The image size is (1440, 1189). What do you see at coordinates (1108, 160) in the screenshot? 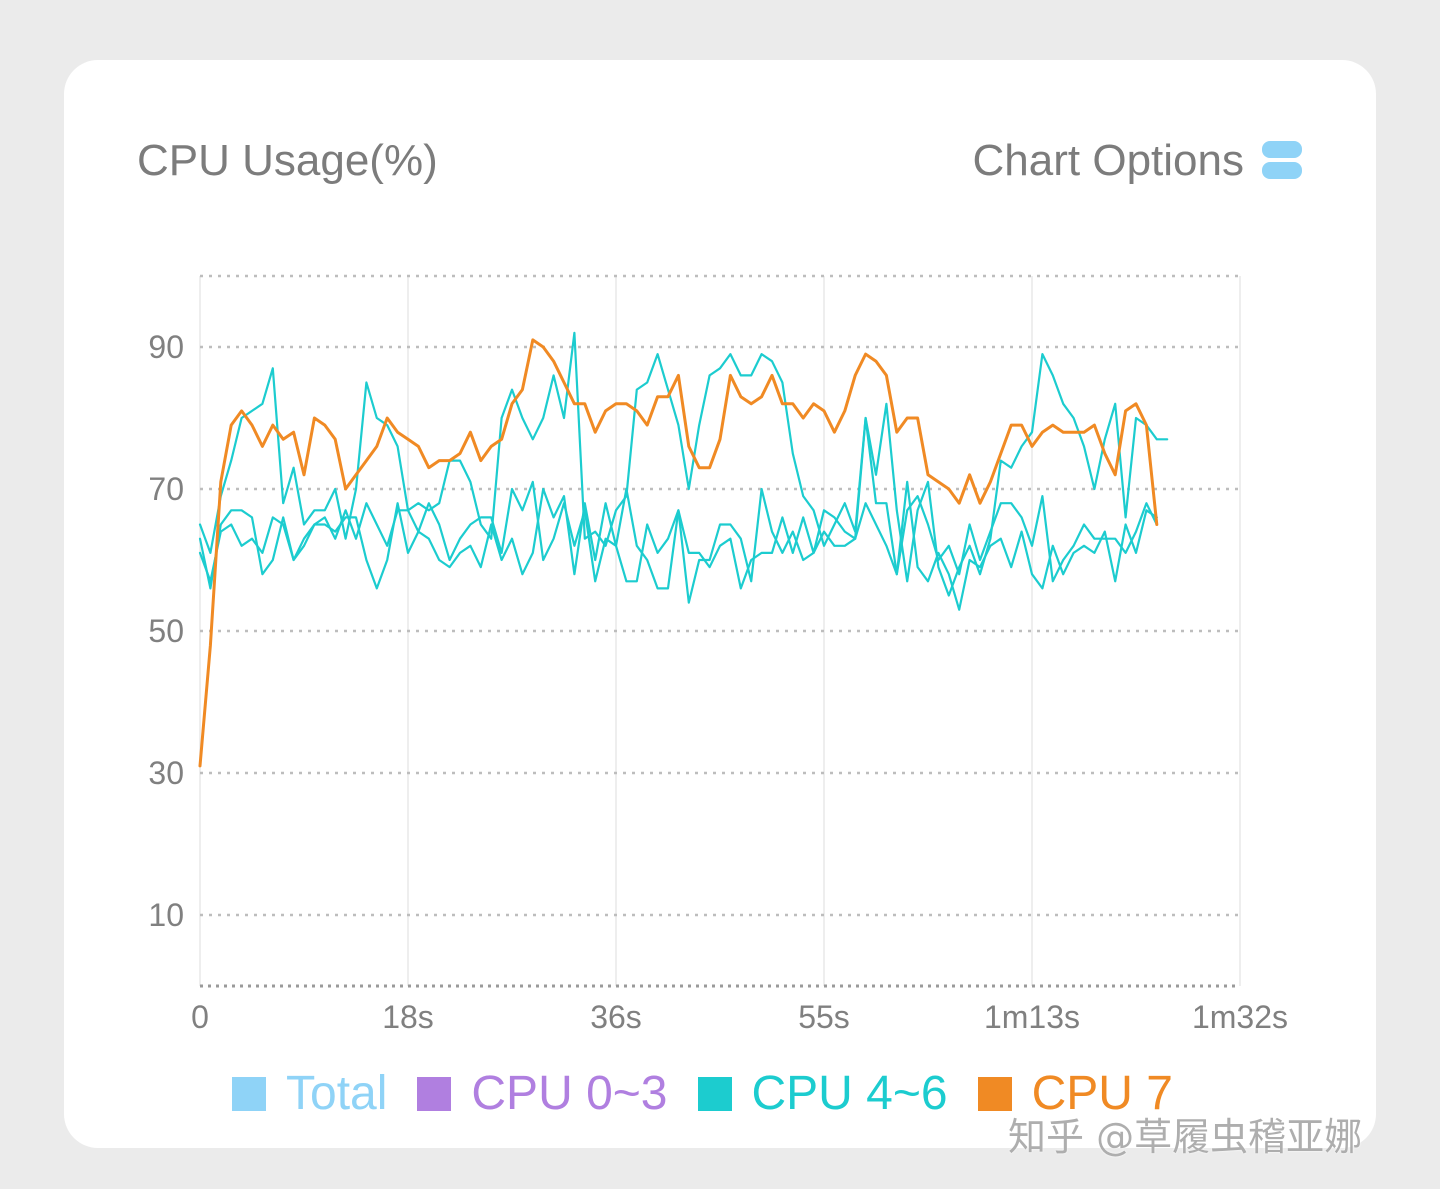
I see `chart-options-button: Chart Options` at bounding box center [1108, 160].